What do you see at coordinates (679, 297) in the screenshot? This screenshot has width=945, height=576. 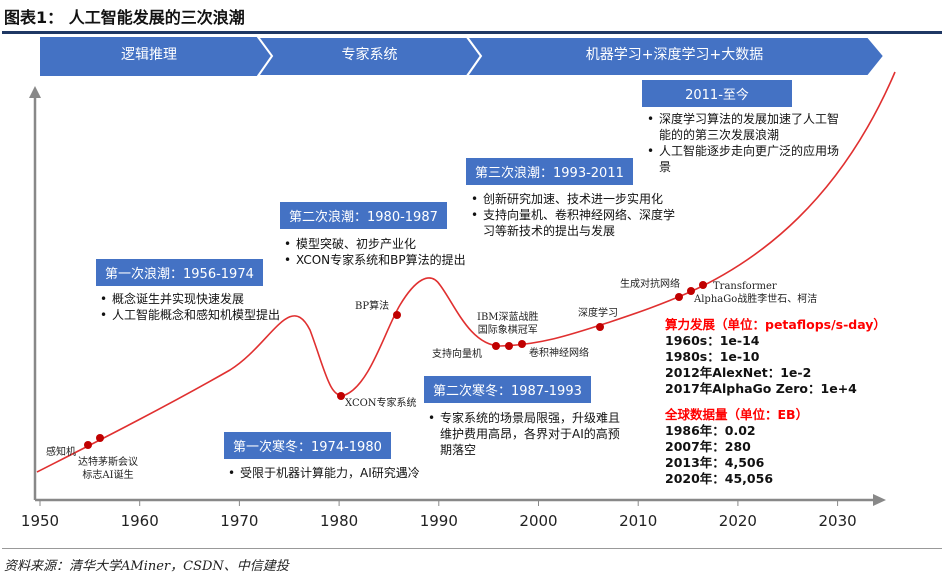 I see `dot-gan` at bounding box center [679, 297].